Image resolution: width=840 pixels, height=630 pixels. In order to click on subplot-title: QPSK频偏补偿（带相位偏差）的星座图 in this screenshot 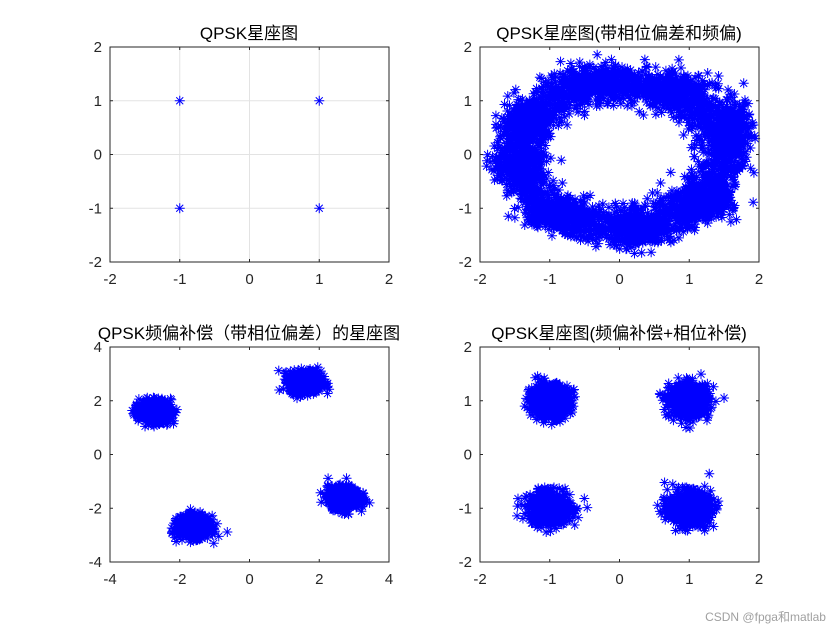, I will do `click(249, 333)`.